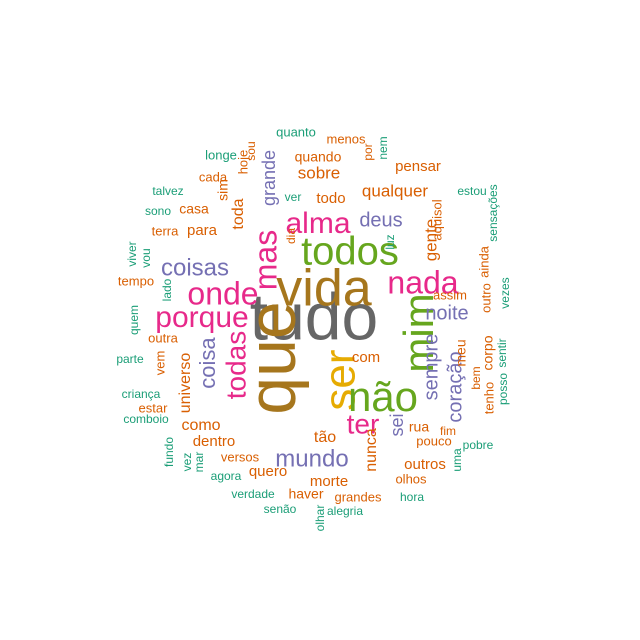 The height and width of the screenshot is (640, 640). What do you see at coordinates (330, 198) in the screenshot?
I see `cloud-word: todo` at bounding box center [330, 198].